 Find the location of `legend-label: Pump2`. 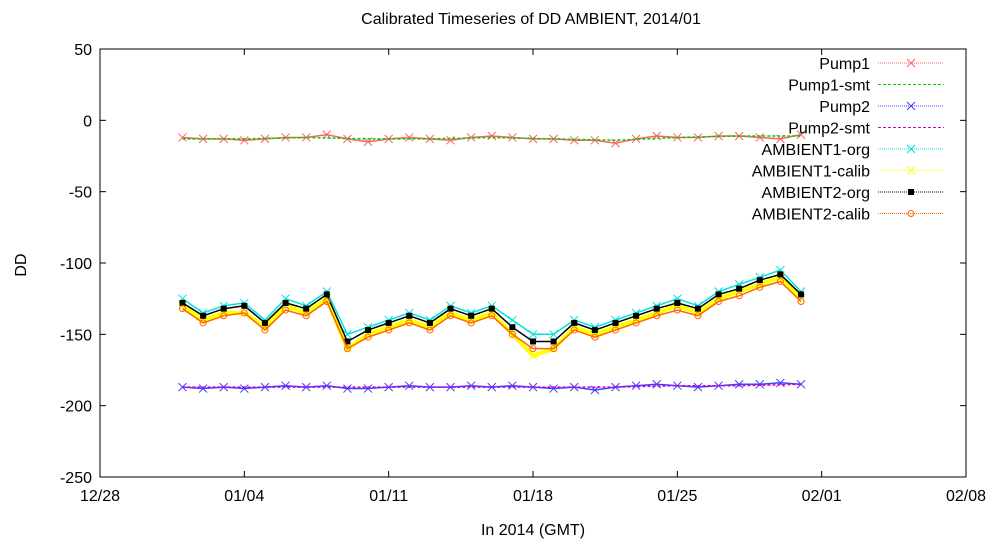

legend-label: Pump2 is located at coordinates (844, 107).